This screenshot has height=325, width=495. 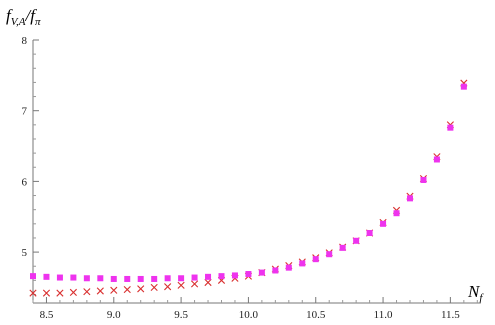 I want to click on svg-text: fV,A/fπ, so click(x=23, y=17).